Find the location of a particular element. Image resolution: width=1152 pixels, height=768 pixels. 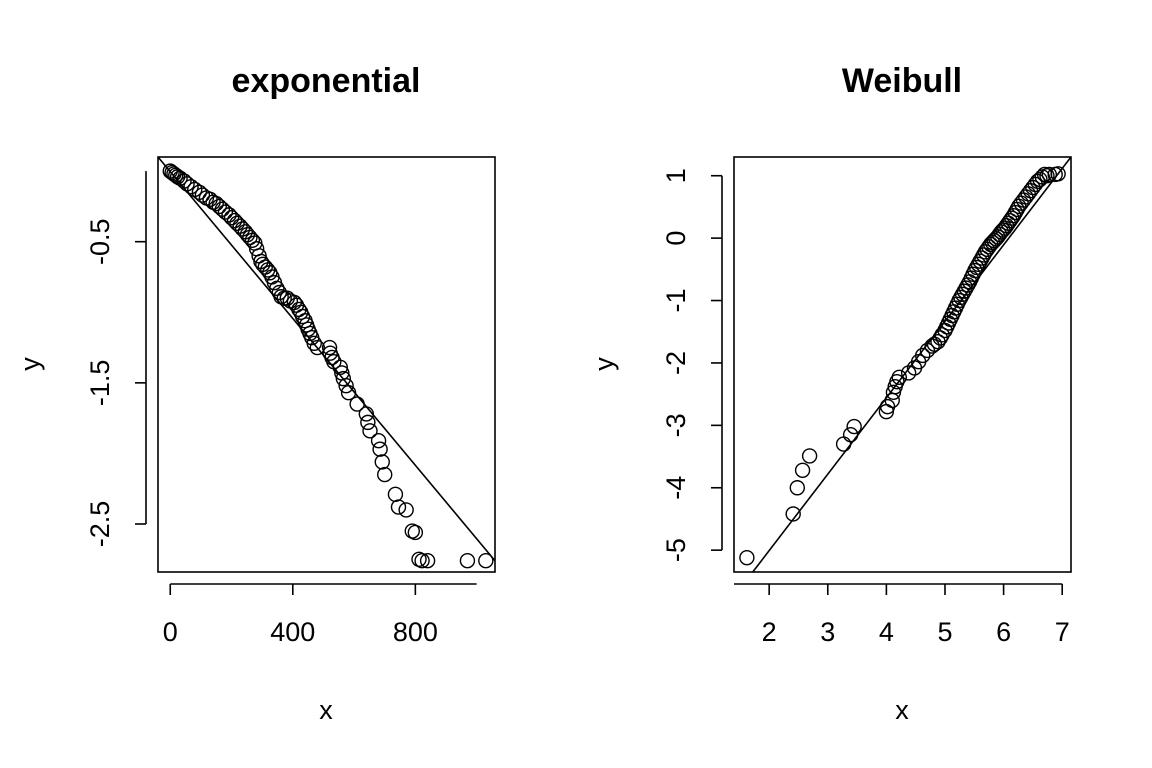

x-tick-label: 7 is located at coordinates (1062, 632).